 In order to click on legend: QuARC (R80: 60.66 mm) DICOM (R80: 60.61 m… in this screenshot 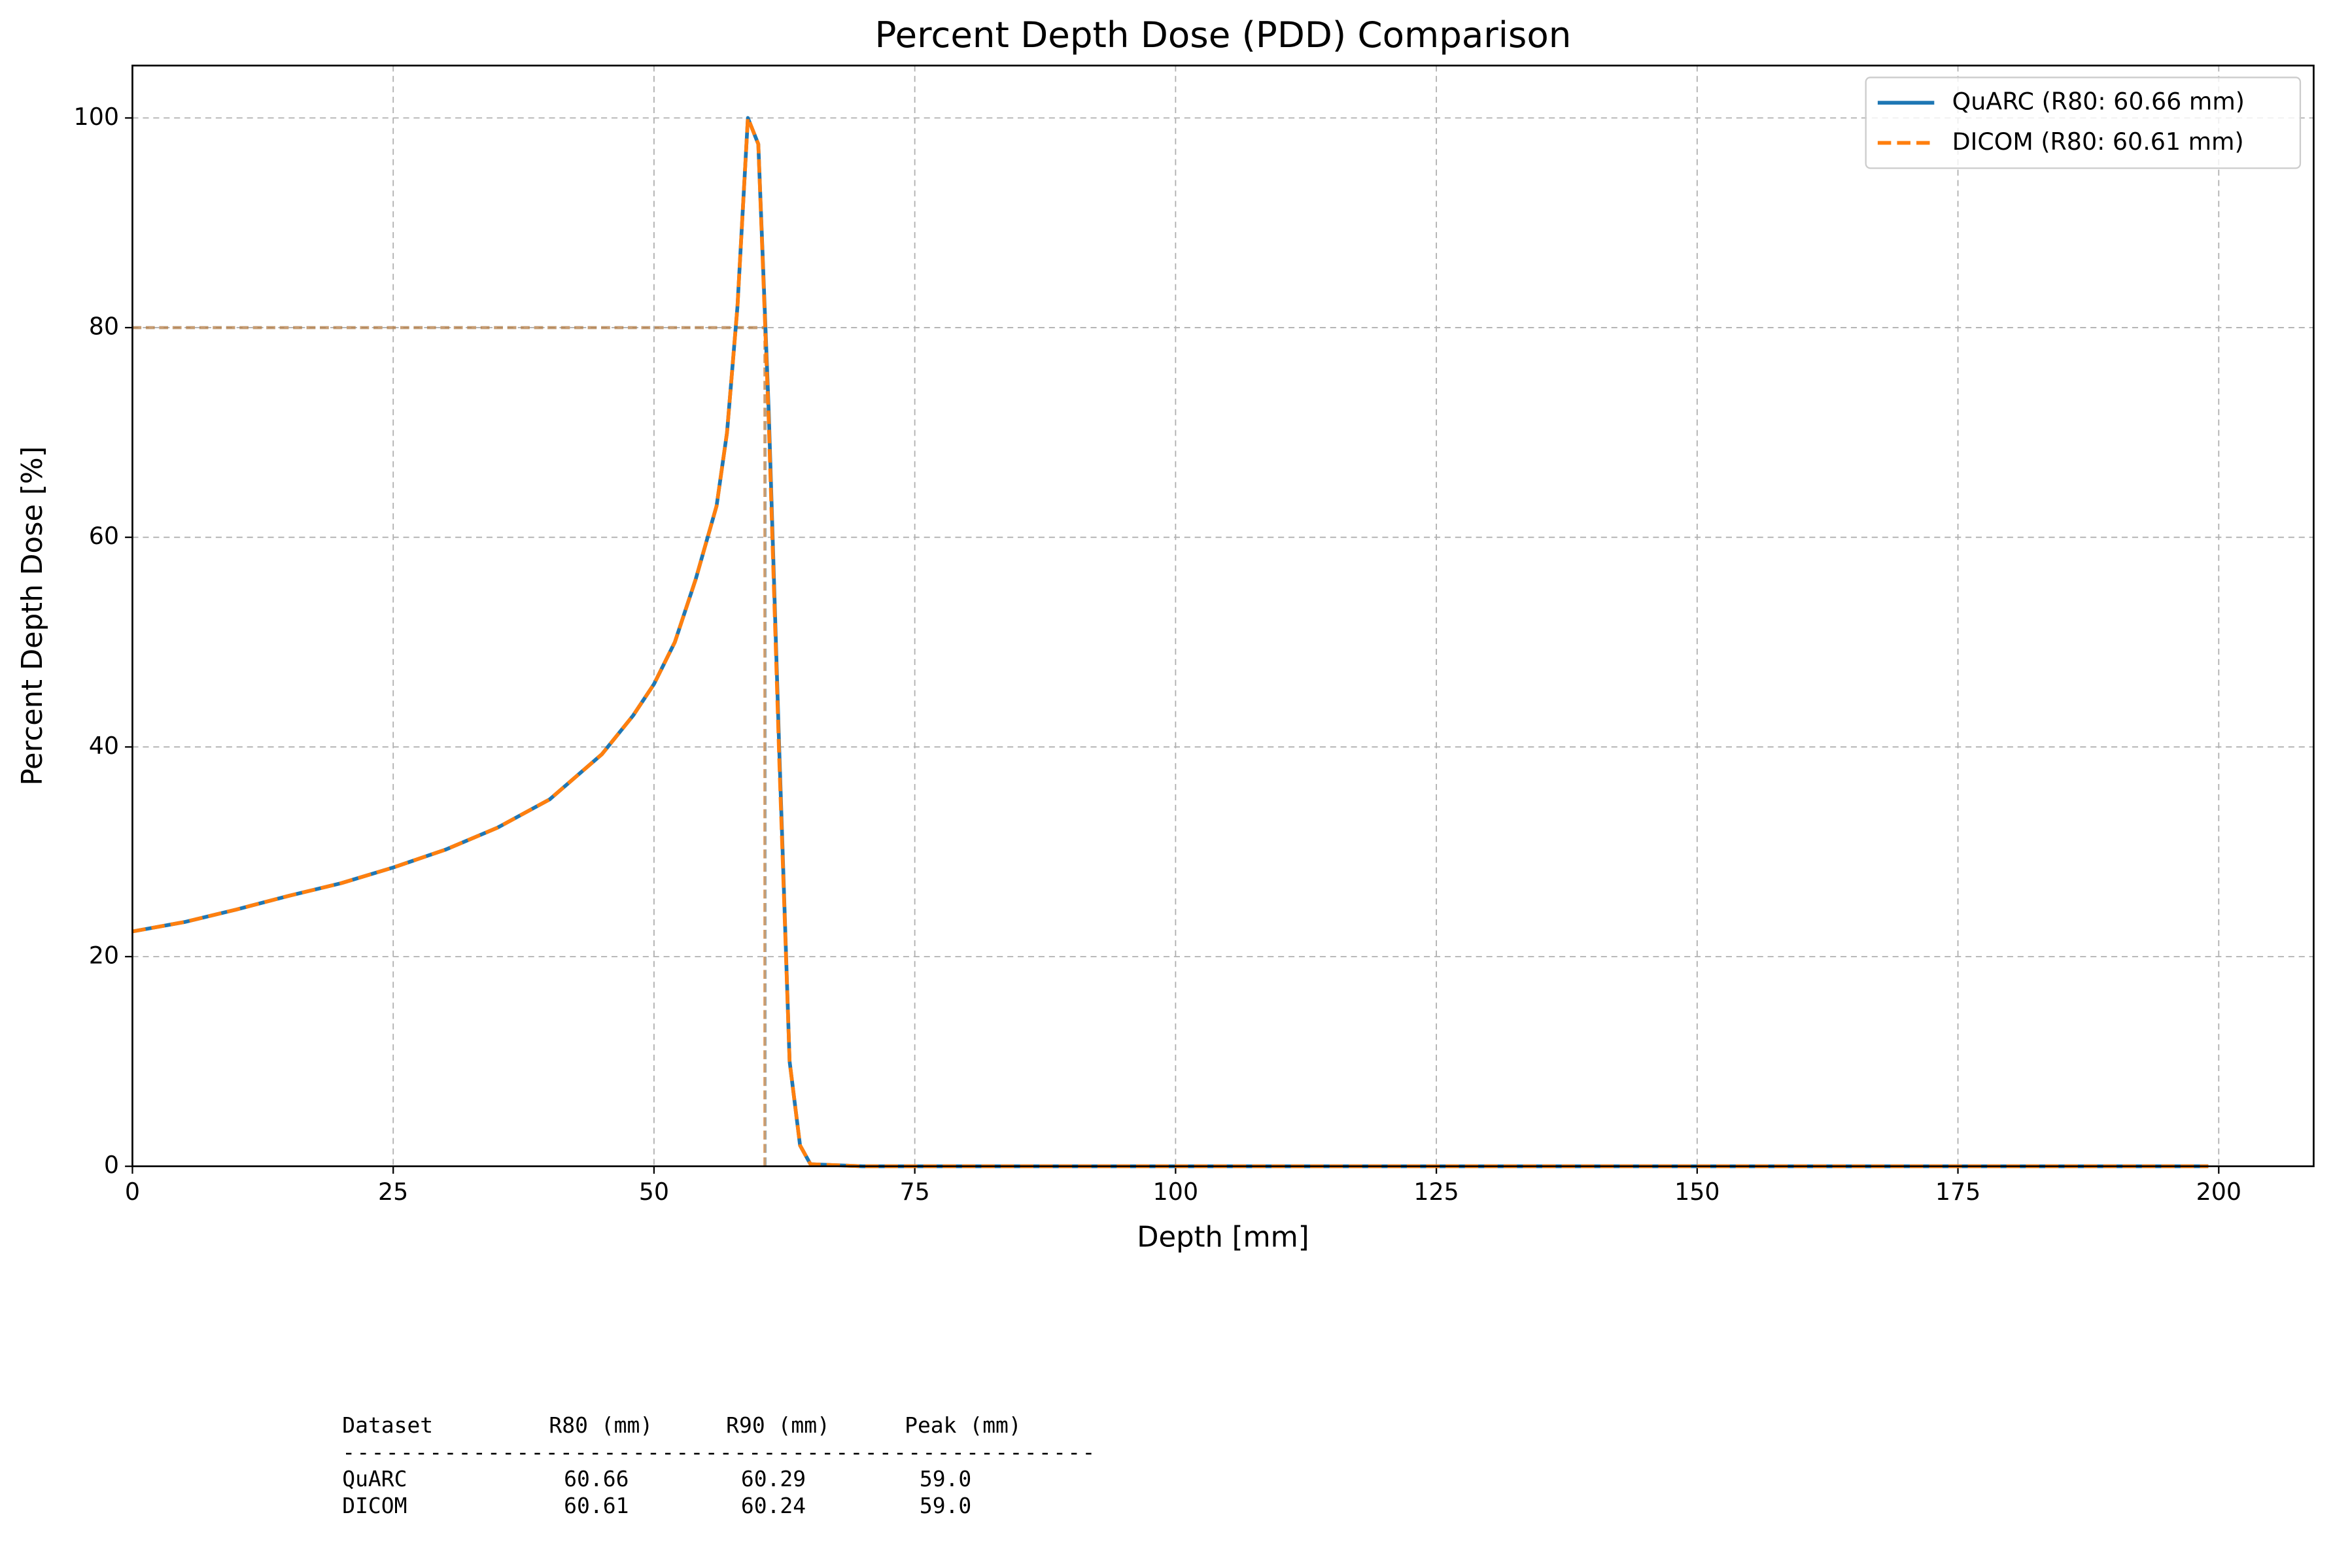, I will do `click(2083, 123)`.